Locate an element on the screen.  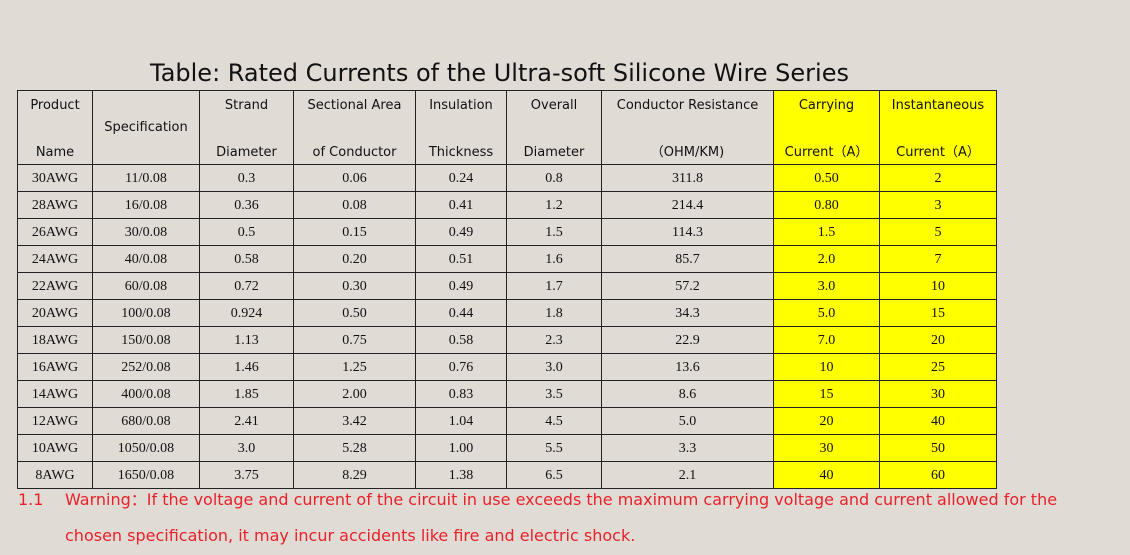
sectional-area-cell: 0.20 is located at coordinates (354, 259).